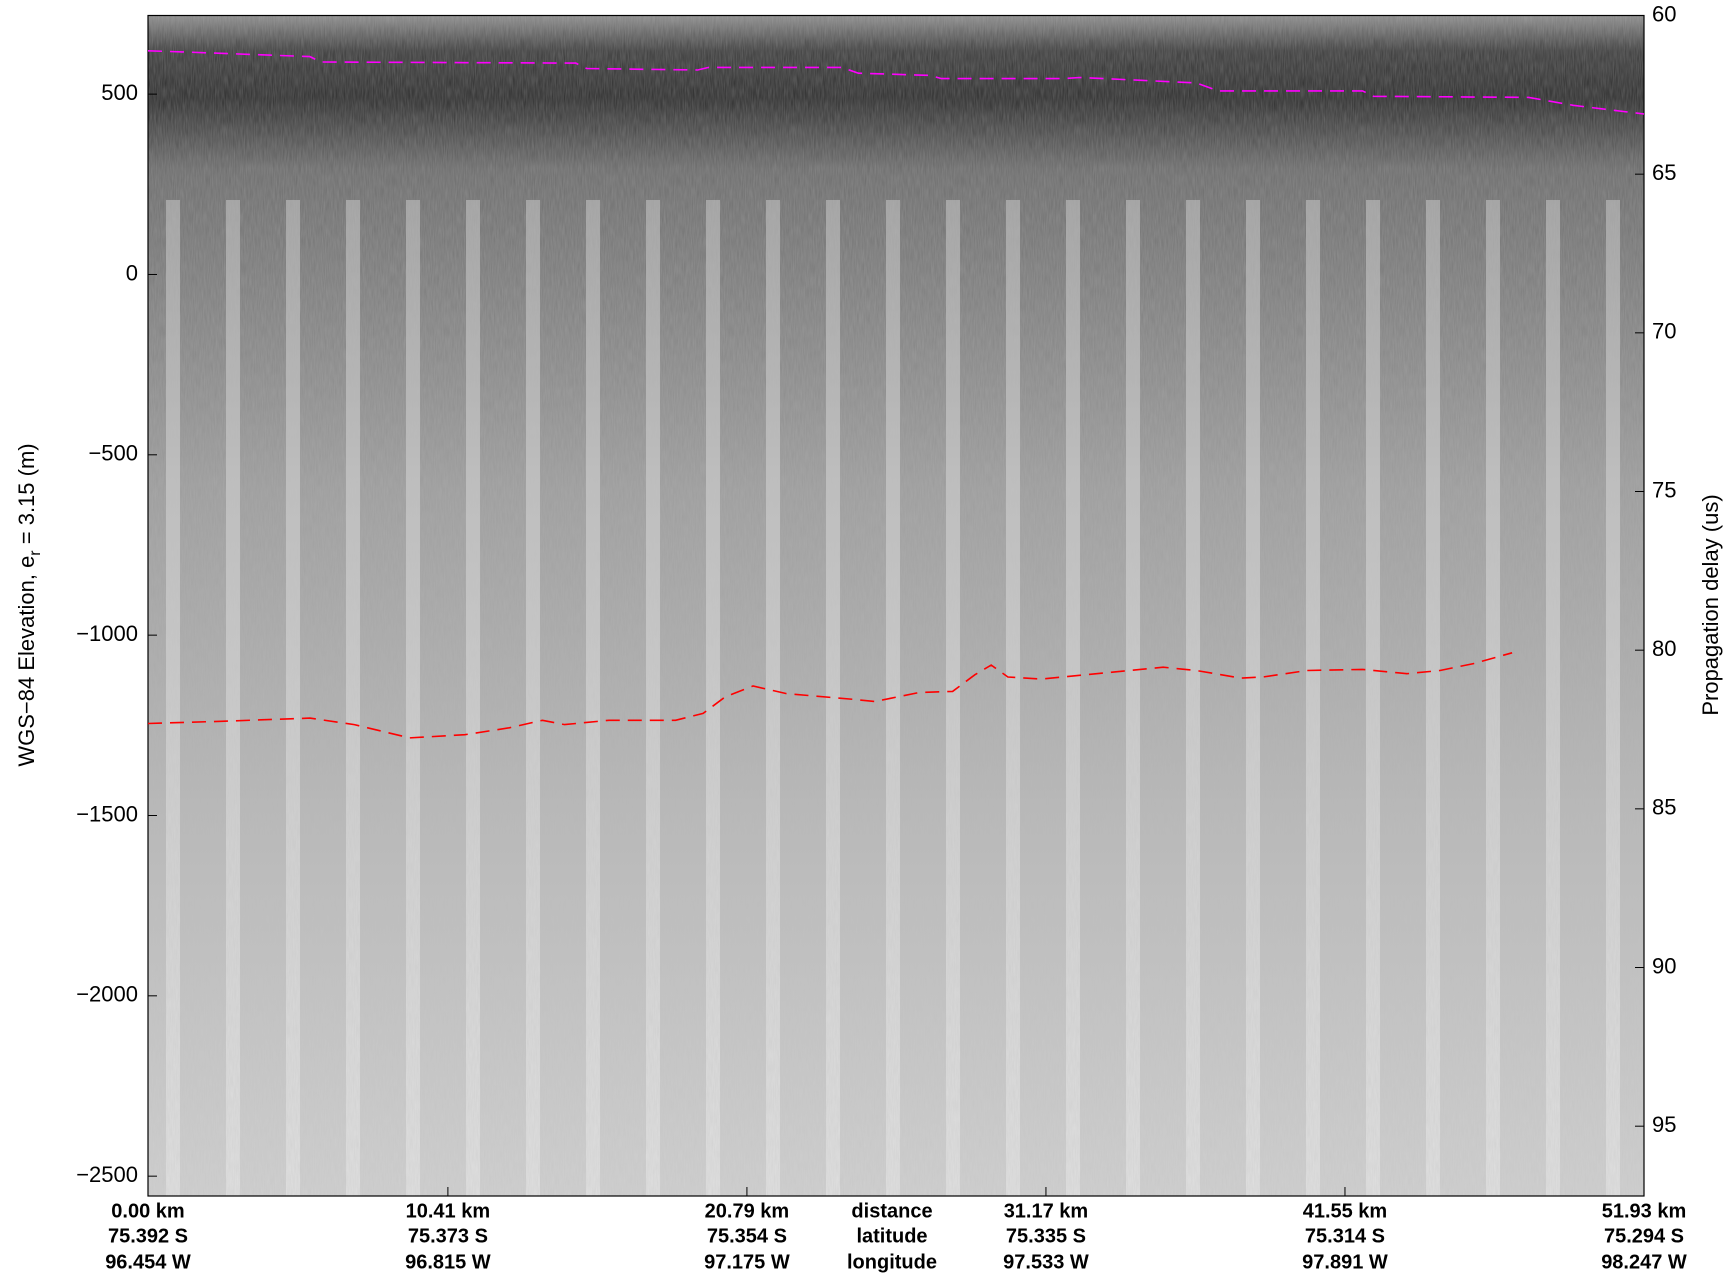  I want to click on y2-tick-label: 95, so click(1664, 1124).